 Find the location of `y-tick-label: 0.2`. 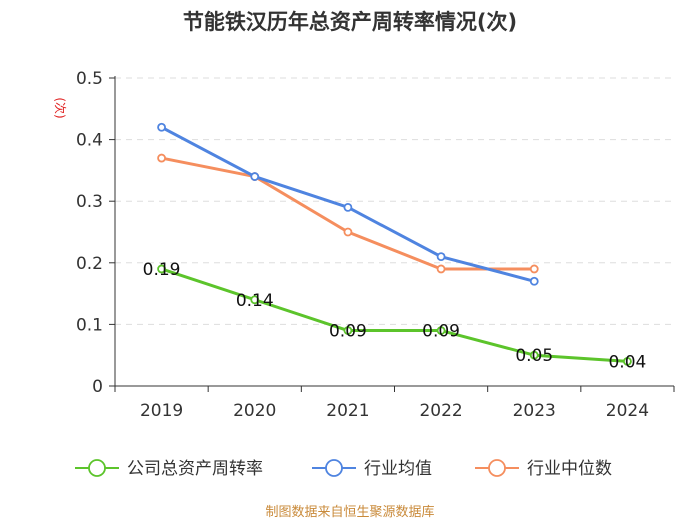

y-tick-label: 0.2 is located at coordinates (89, 264).